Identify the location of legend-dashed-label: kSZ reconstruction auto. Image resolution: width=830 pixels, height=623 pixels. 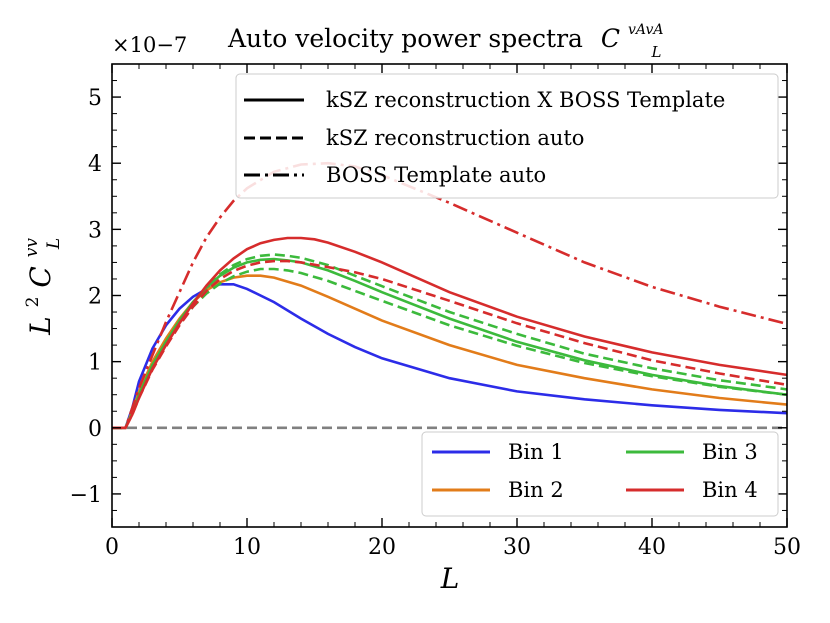
(455, 138).